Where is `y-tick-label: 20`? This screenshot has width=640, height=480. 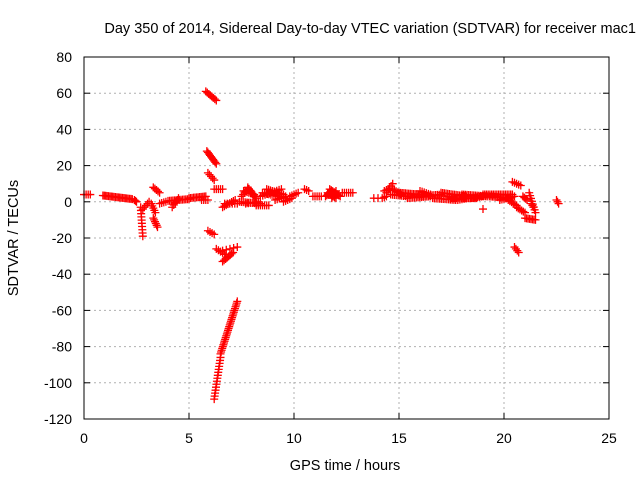
y-tick-label: 20 is located at coordinates (64, 166).